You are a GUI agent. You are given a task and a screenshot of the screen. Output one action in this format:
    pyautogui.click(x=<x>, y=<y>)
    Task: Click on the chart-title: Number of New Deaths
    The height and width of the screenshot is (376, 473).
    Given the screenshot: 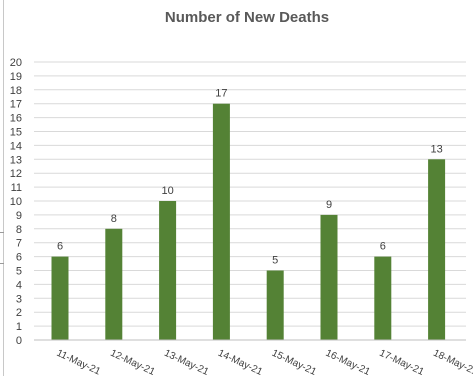 What is the action you would take?
    pyautogui.click(x=247, y=17)
    